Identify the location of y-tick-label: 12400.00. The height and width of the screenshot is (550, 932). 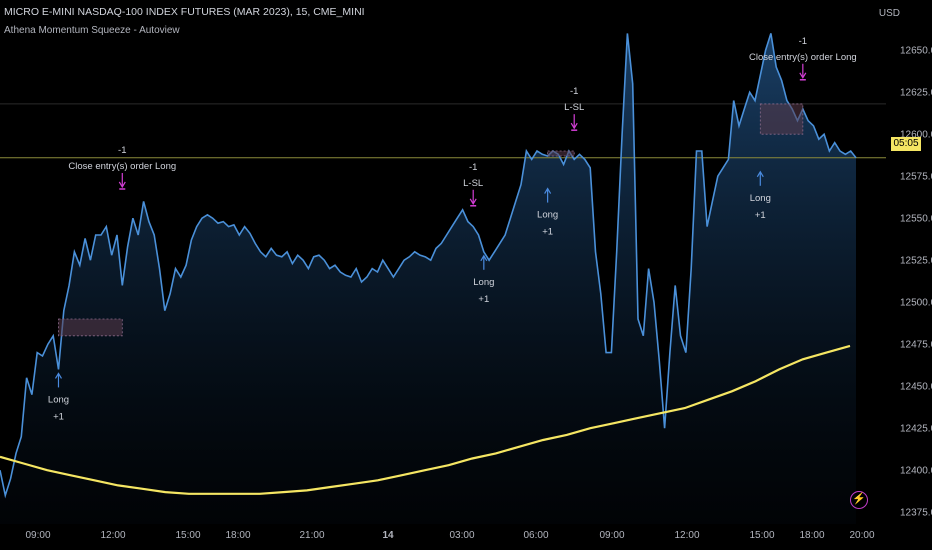
(916, 471).